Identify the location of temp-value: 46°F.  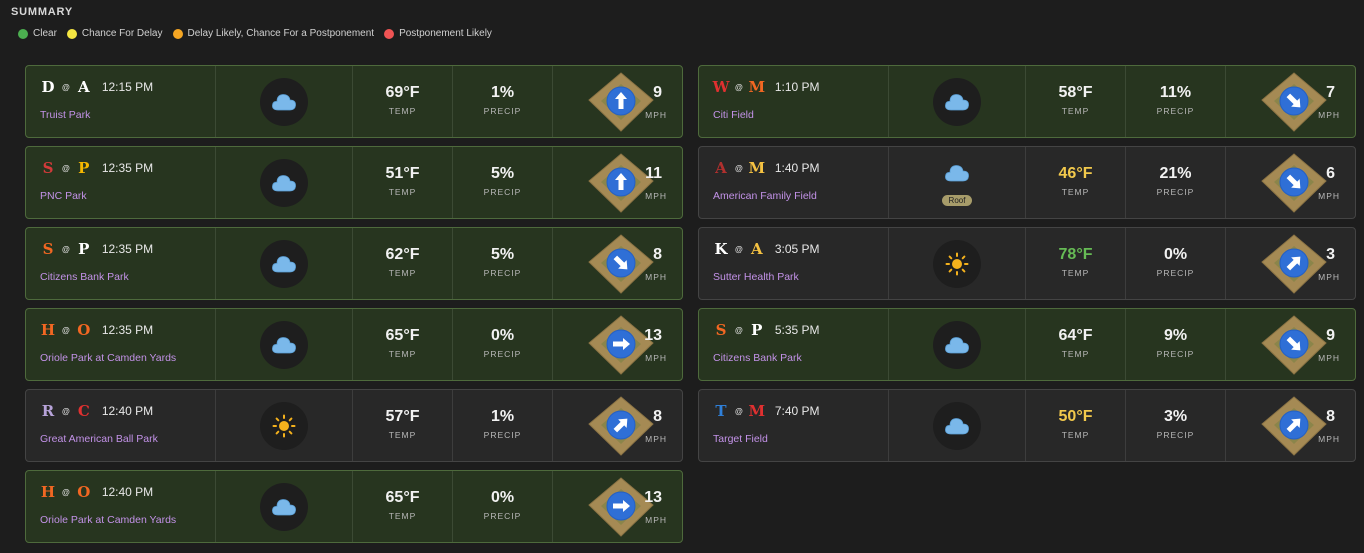
(1075, 173).